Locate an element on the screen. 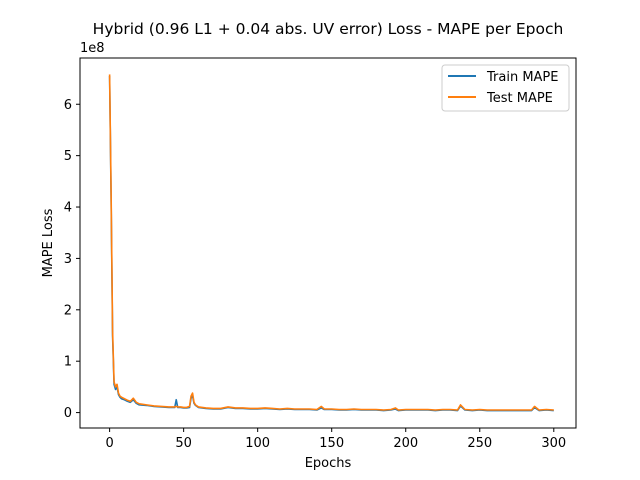 The height and width of the screenshot is (480, 640). y-tick-label: 4 is located at coordinates (68, 208).